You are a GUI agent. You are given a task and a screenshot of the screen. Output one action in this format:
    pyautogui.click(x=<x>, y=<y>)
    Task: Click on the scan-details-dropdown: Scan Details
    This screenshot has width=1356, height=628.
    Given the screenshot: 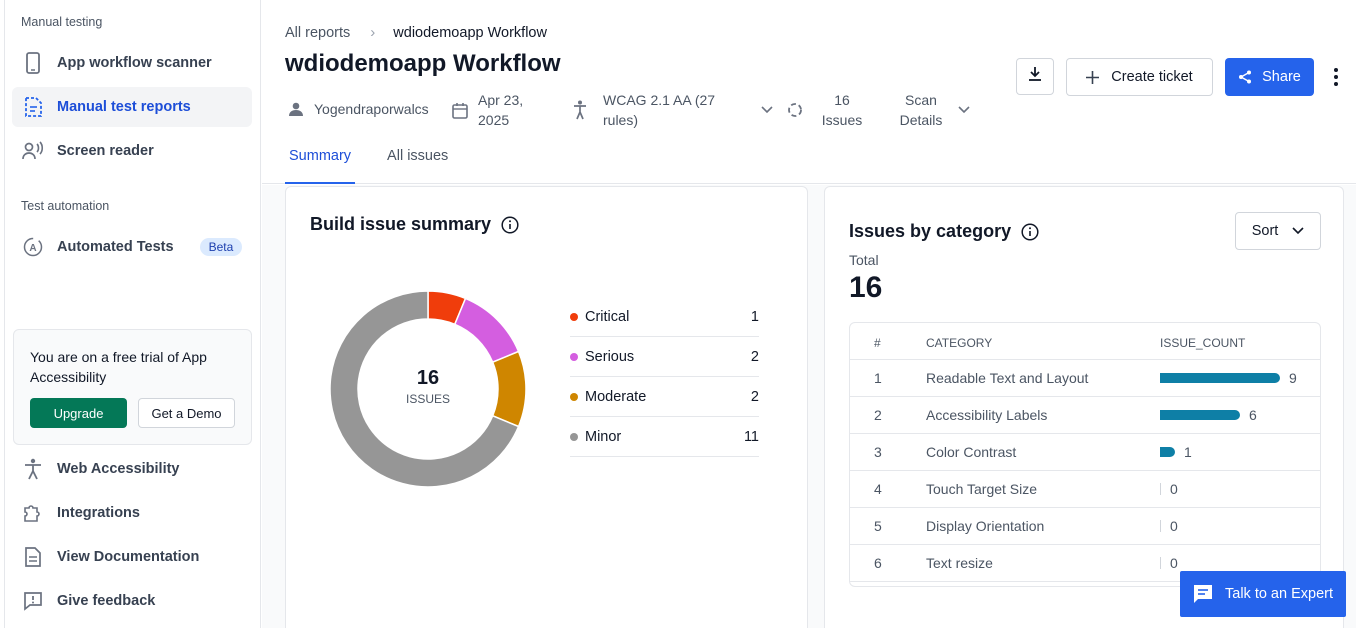 What is the action you would take?
    pyautogui.click(x=936, y=110)
    